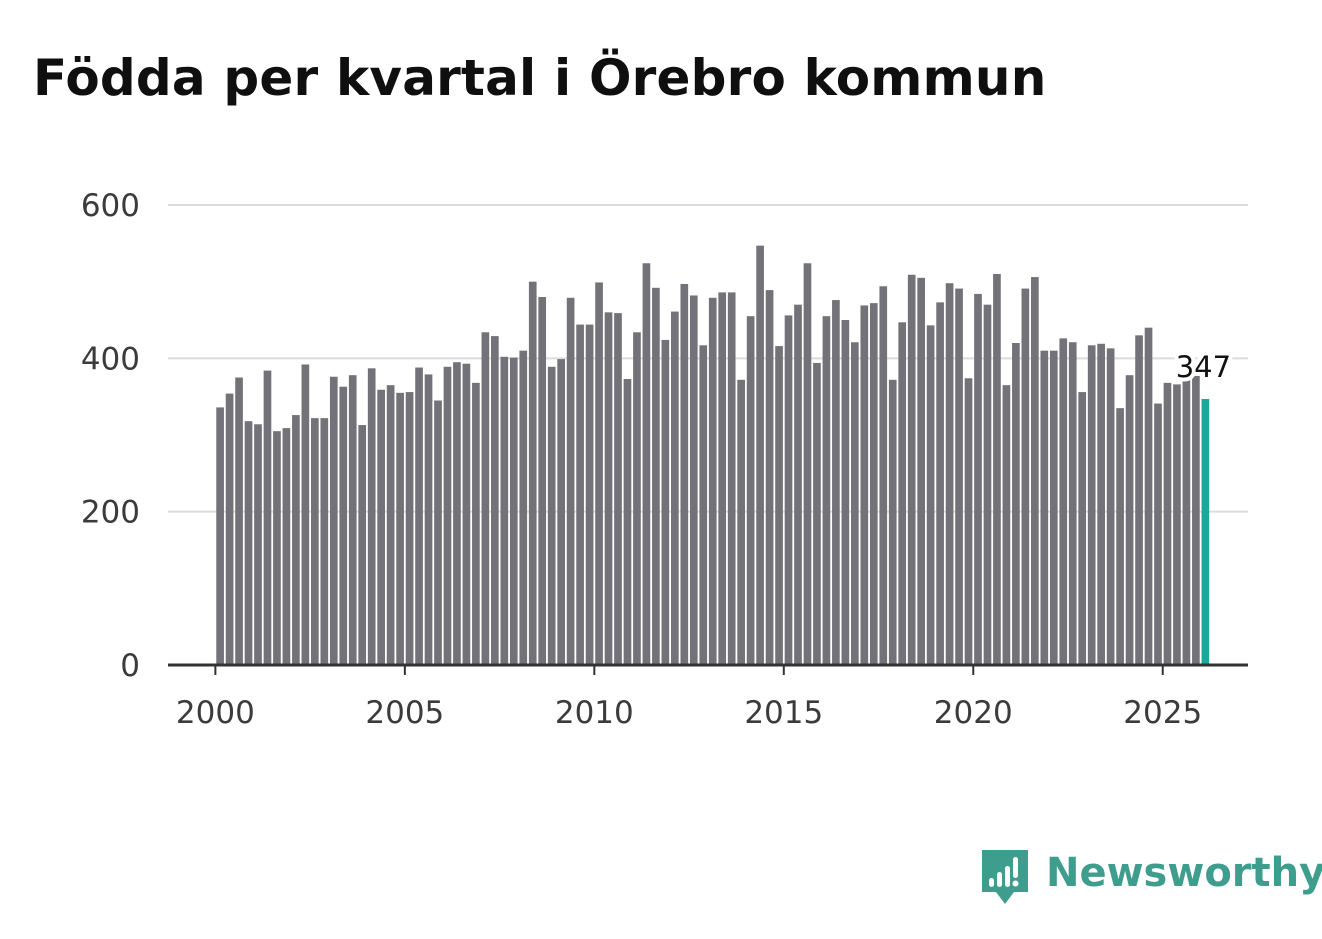  What do you see at coordinates (130, 666) in the screenshot?
I see `y-tick-label-0: 0` at bounding box center [130, 666].